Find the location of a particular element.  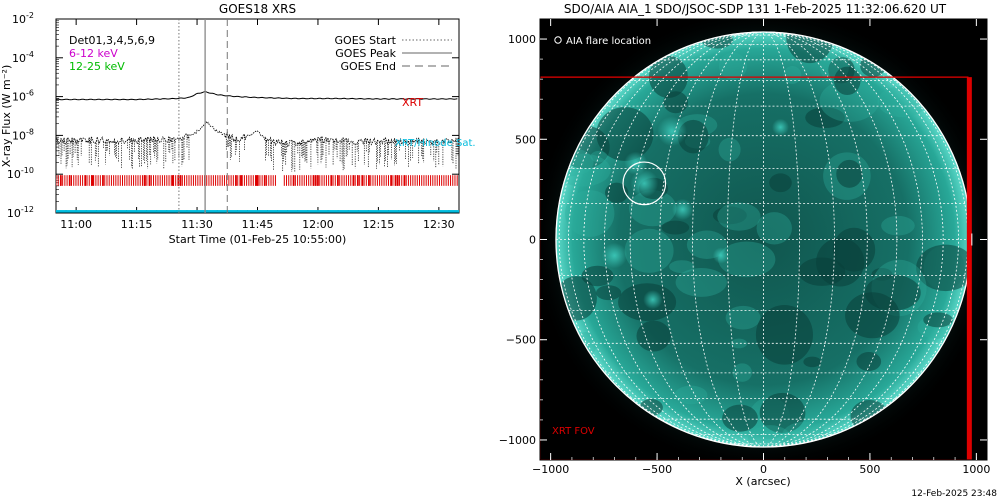

short-channel-series is located at coordinates (257, 134).